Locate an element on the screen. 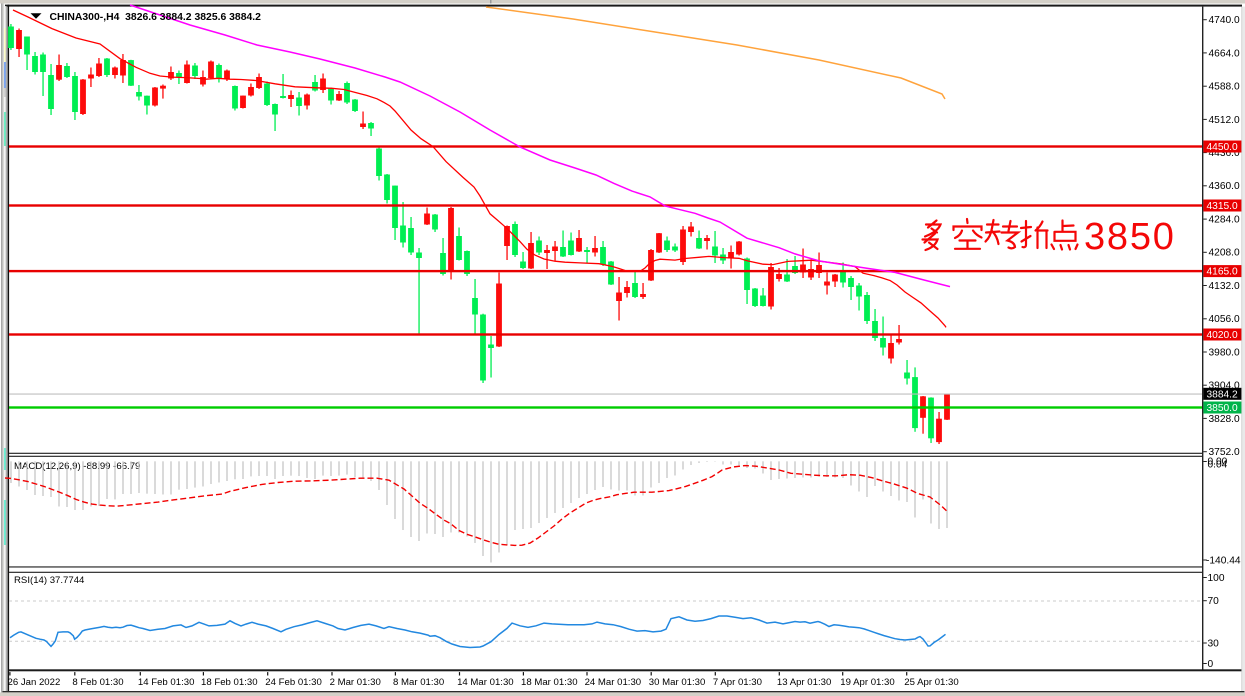  svg-text: 4208.0 is located at coordinates (1224, 253).